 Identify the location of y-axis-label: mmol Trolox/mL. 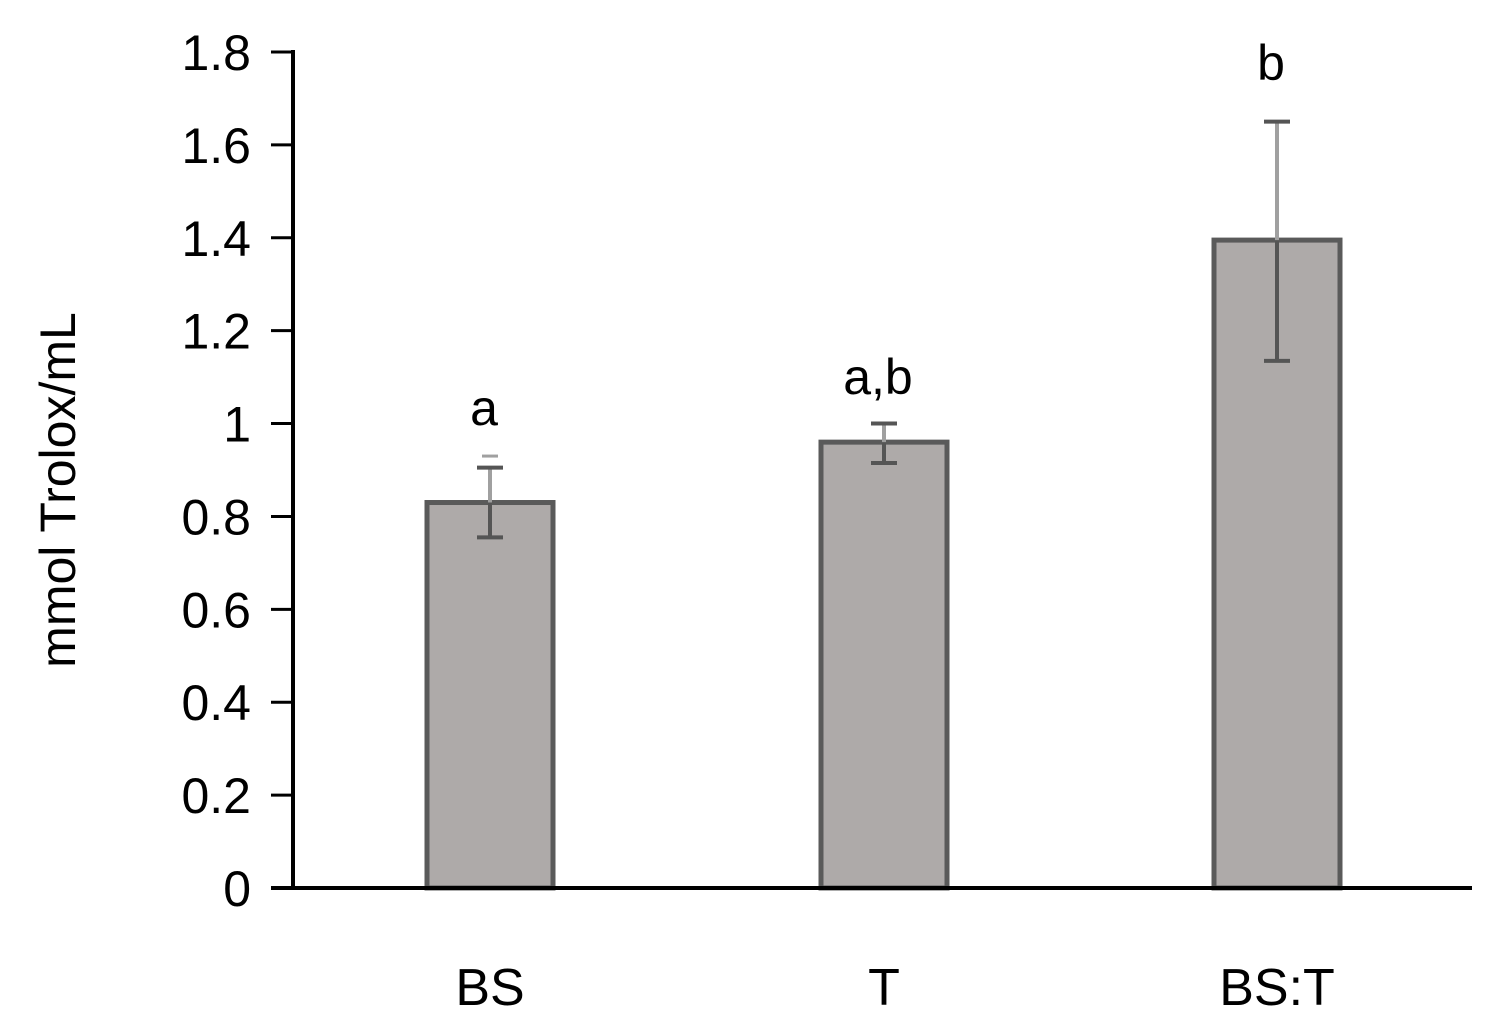
(58, 490).